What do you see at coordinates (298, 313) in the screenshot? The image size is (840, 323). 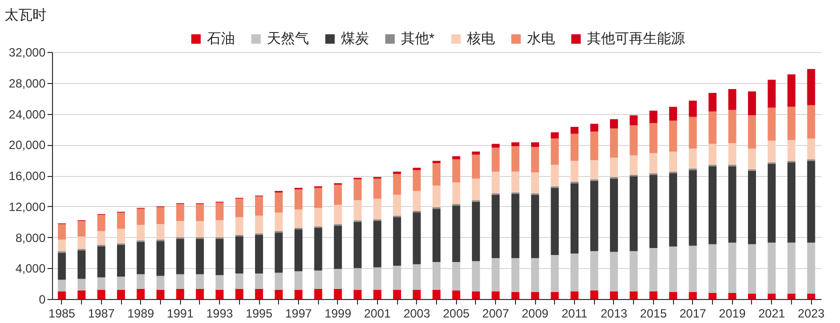 I see `x-tick-label: 1997` at bounding box center [298, 313].